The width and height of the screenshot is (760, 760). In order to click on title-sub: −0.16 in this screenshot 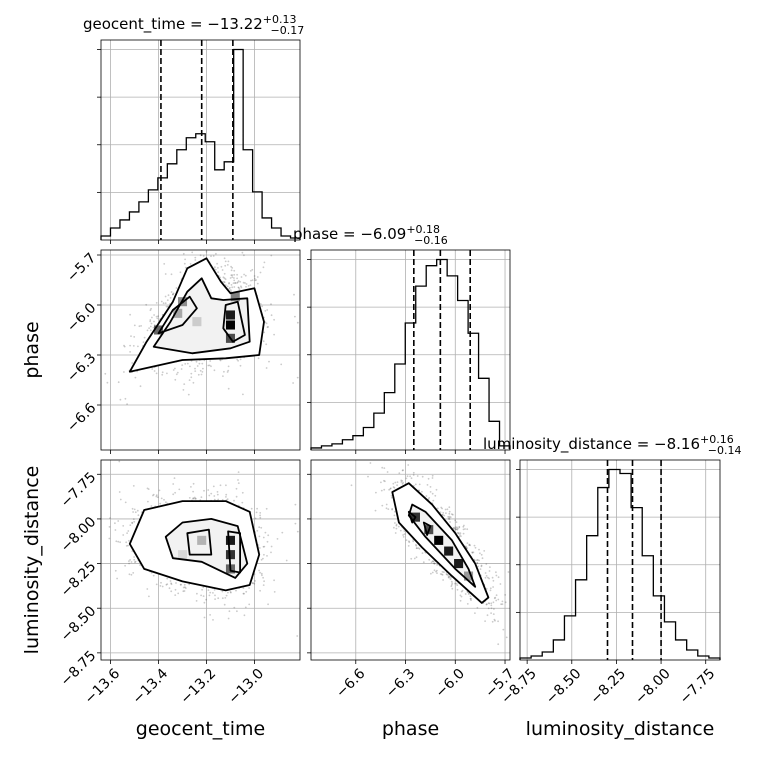, I will do `click(431, 240)`.